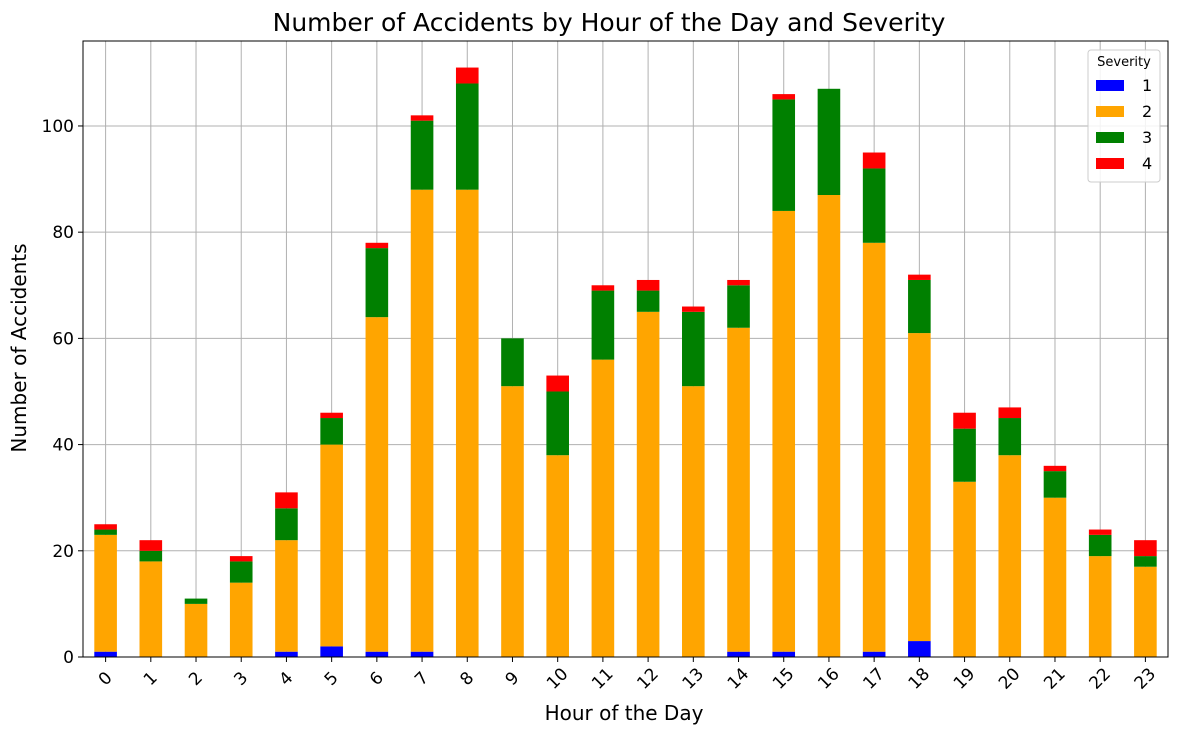 Image resolution: width=1177 pixels, height=732 pixels. I want to click on legend-label: 1, so click(1147, 85).